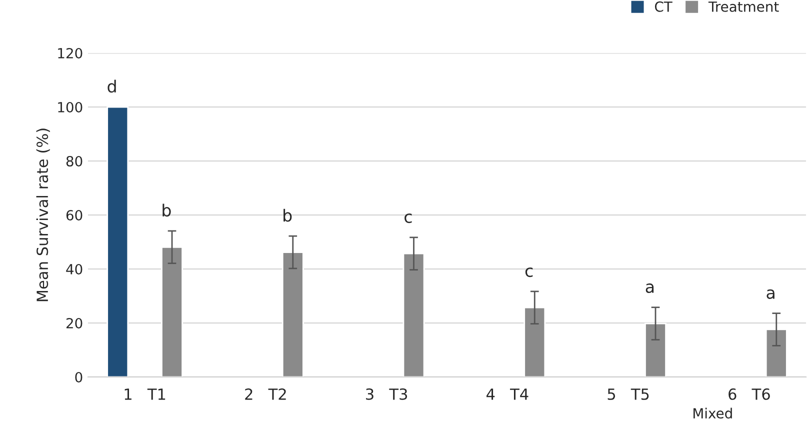  Describe the element at coordinates (112, 86) in the screenshot. I see `data-label: d` at that location.